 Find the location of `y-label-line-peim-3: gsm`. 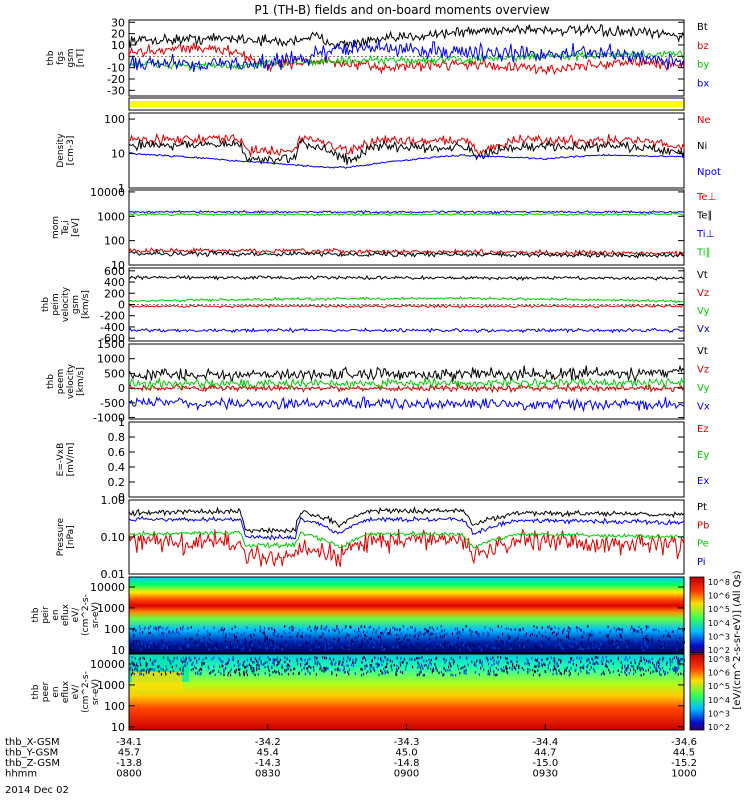

y-label-line-peim-3: gsm is located at coordinates (76, 304).